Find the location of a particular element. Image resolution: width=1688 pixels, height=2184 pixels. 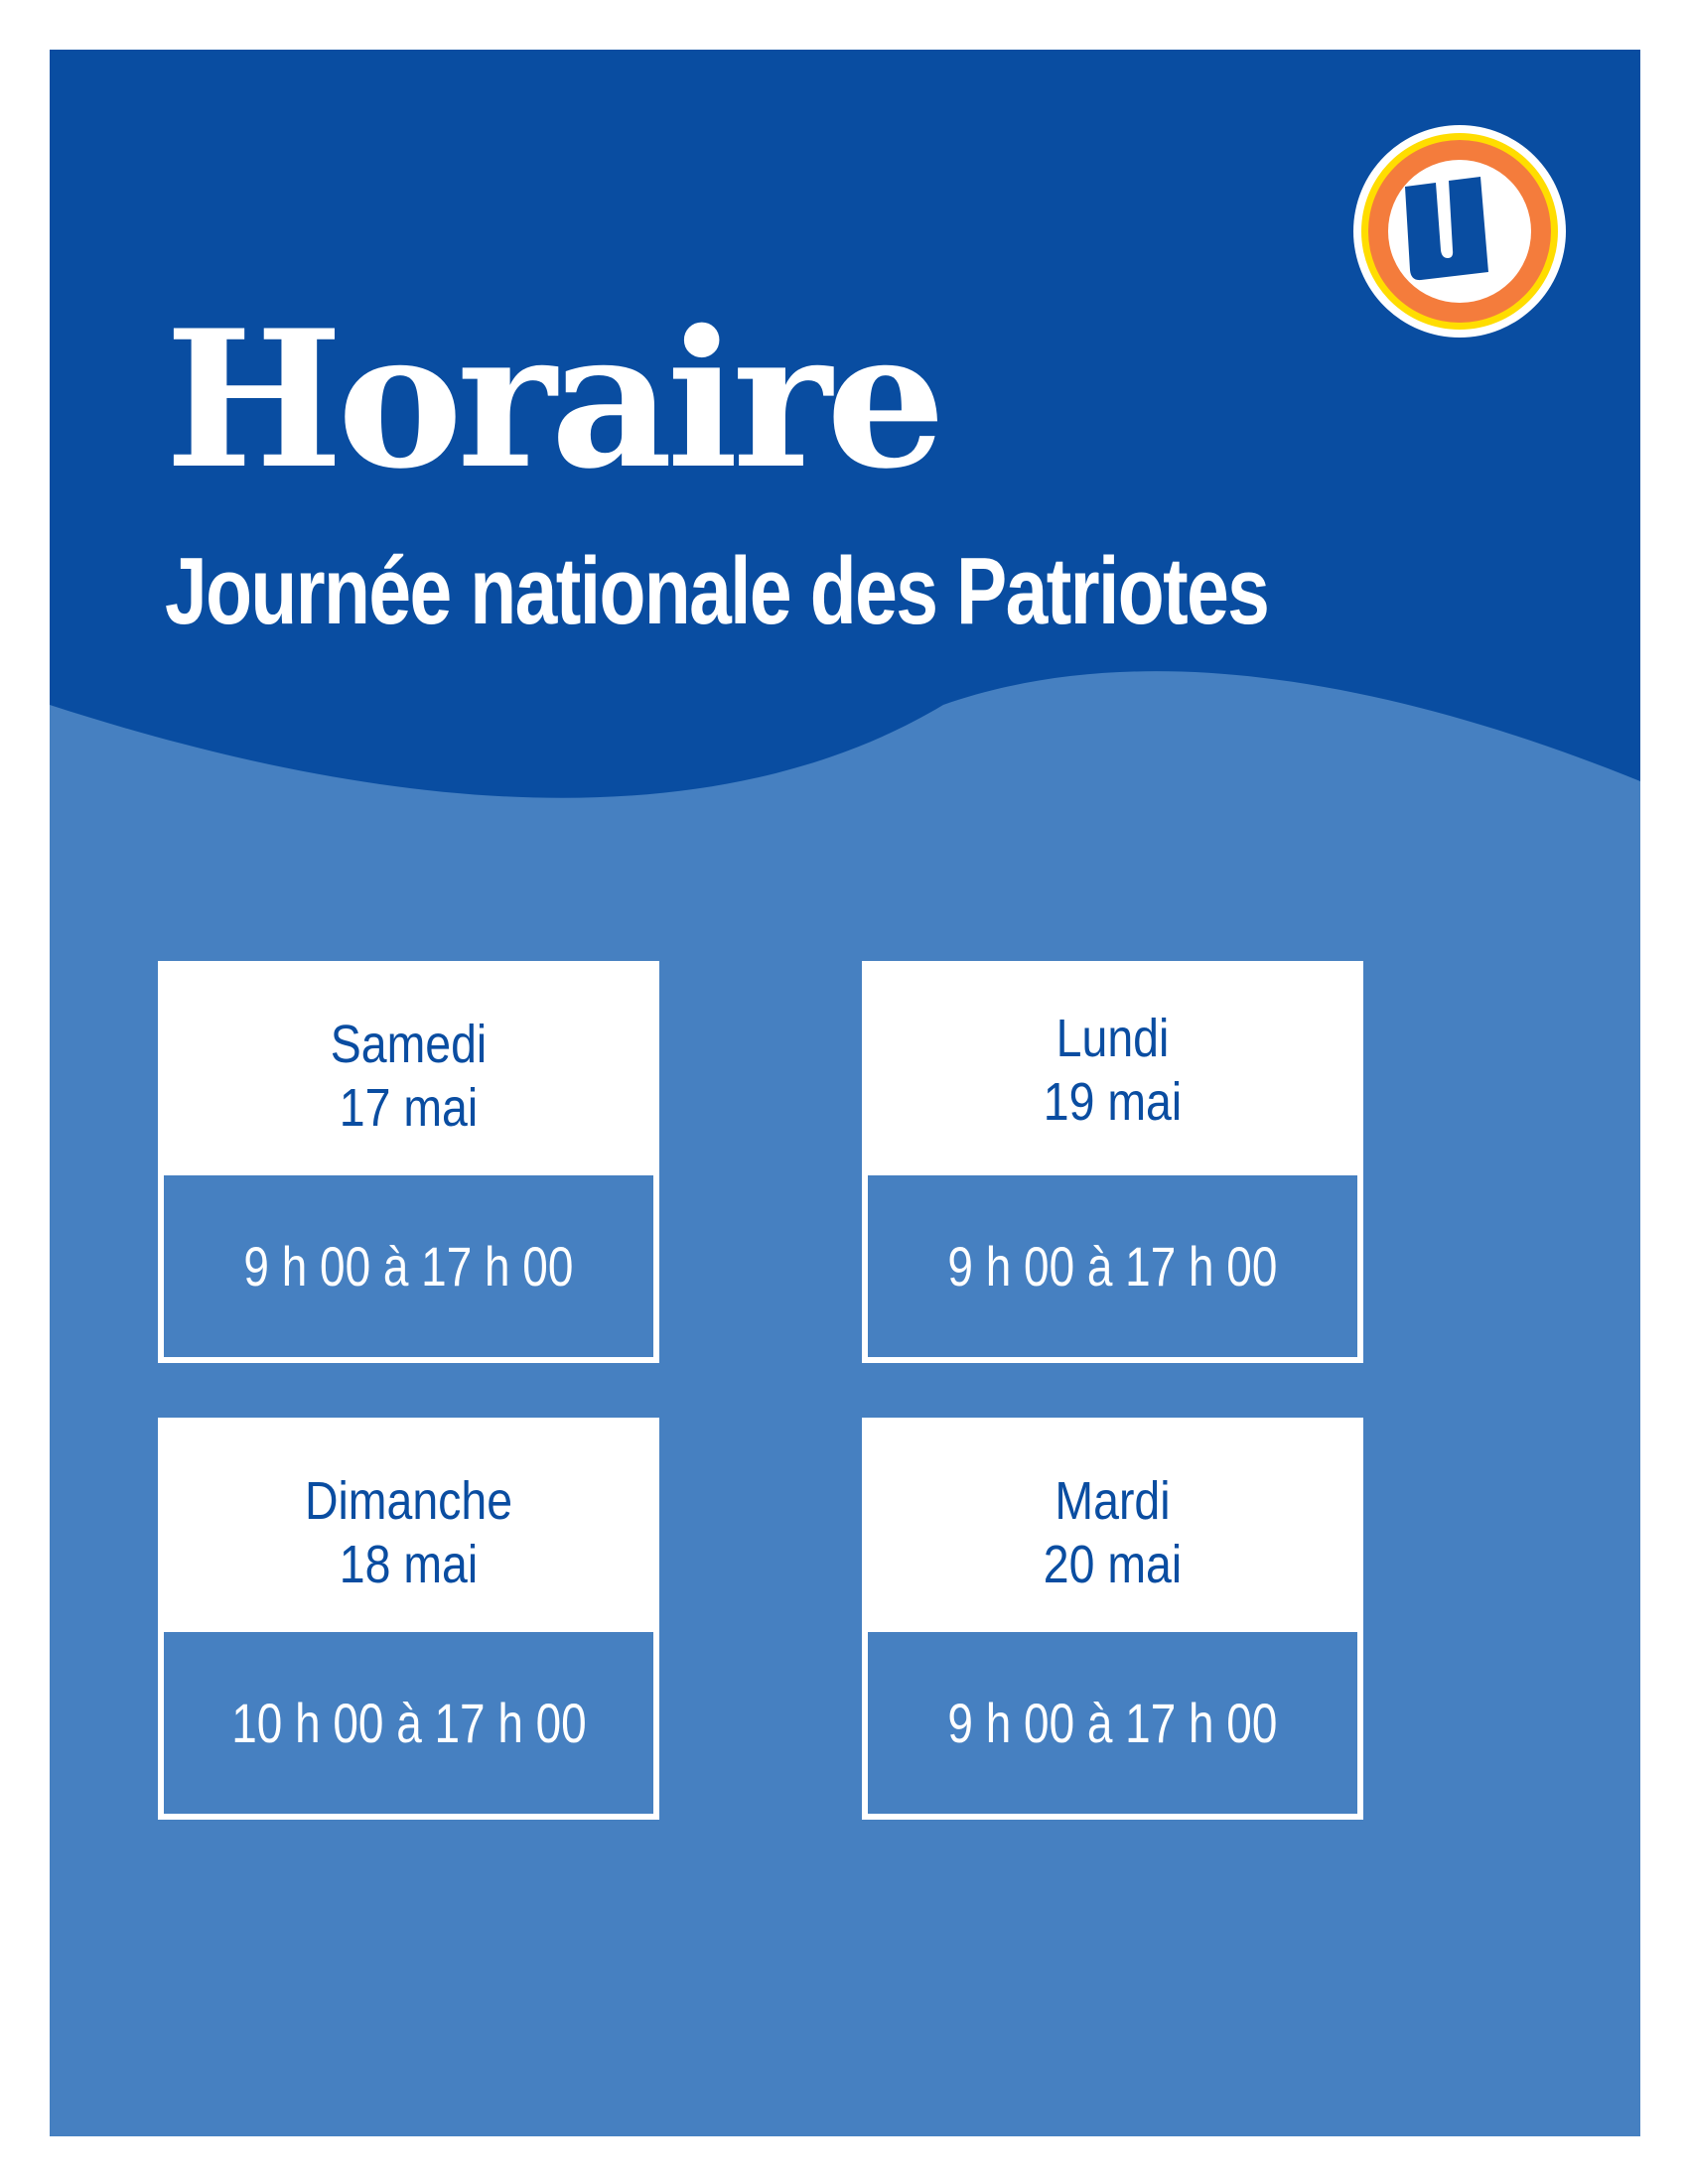

day-name: Dimanche is located at coordinates (408, 1501).